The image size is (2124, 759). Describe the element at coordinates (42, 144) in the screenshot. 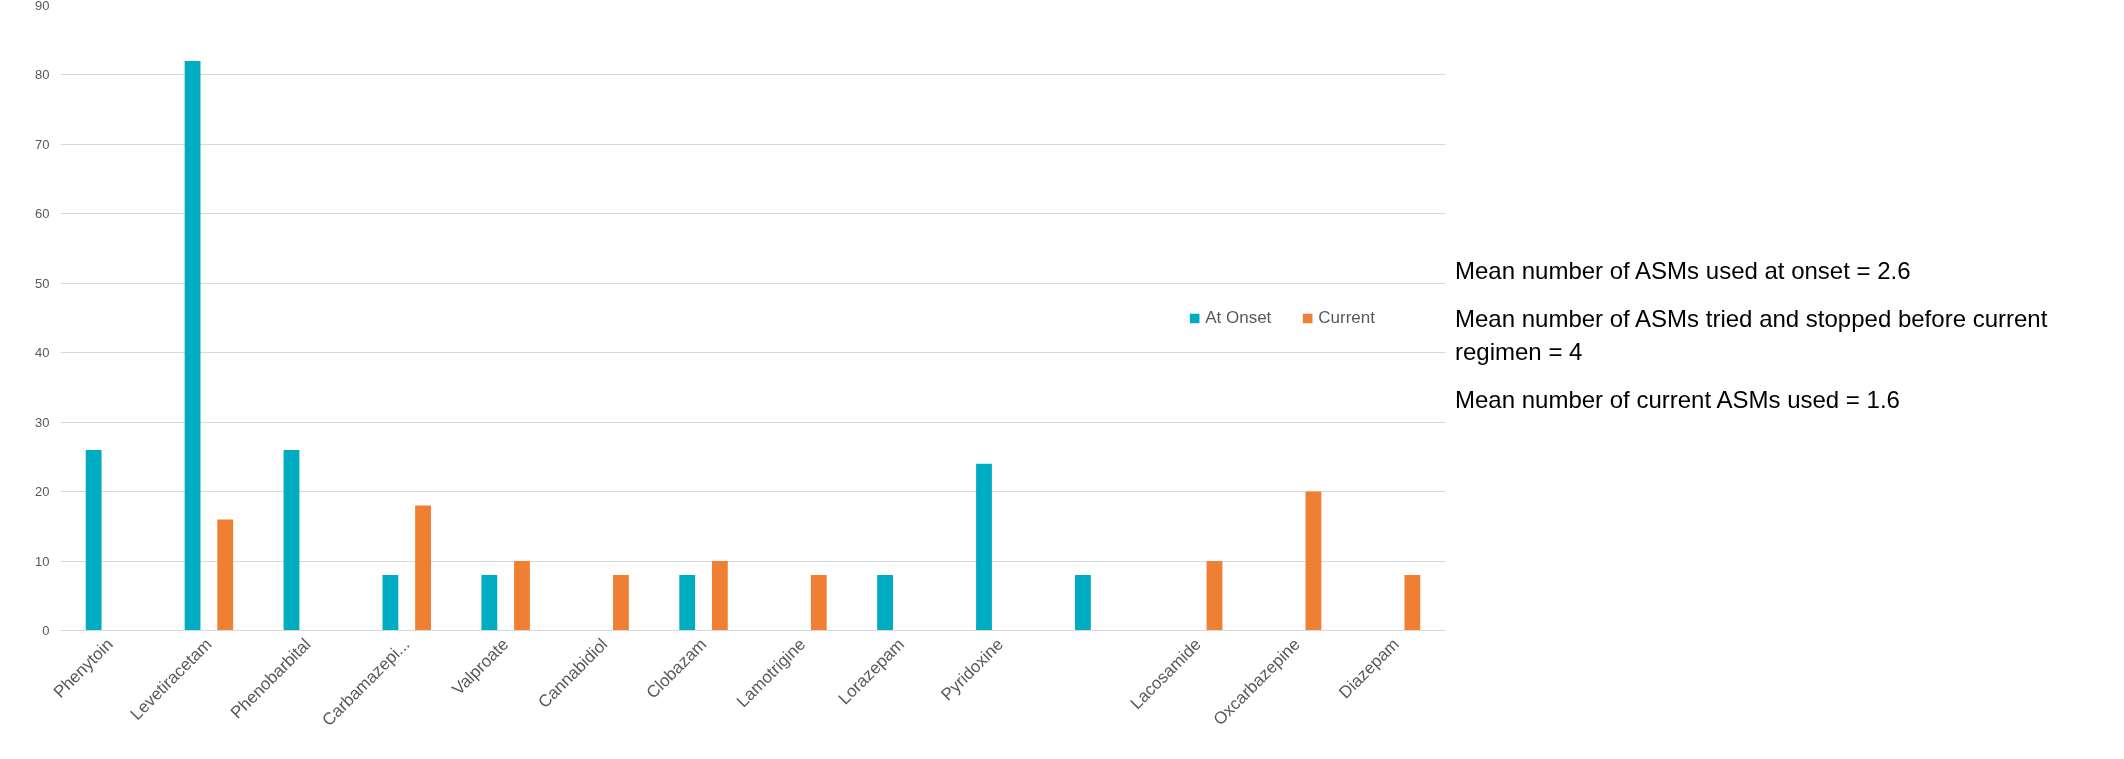

I see `y-tick-label: 70` at that location.